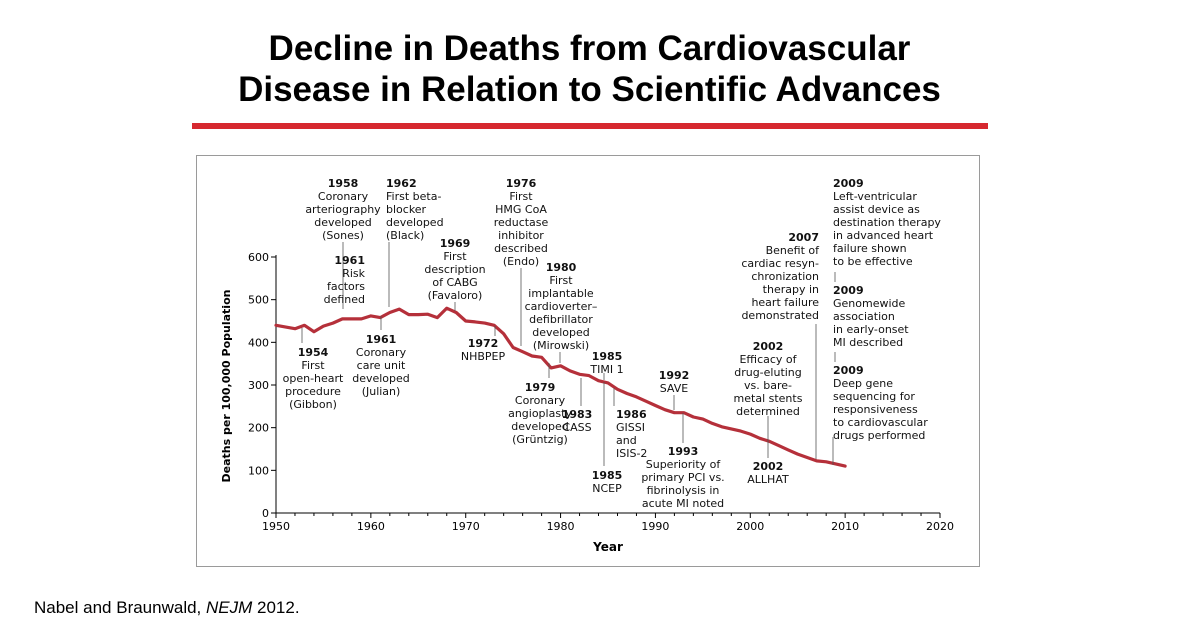 The height and width of the screenshot is (638, 1179). Describe the element at coordinates (845, 526) in the screenshot. I see `x-tick-label: 2010` at that location.